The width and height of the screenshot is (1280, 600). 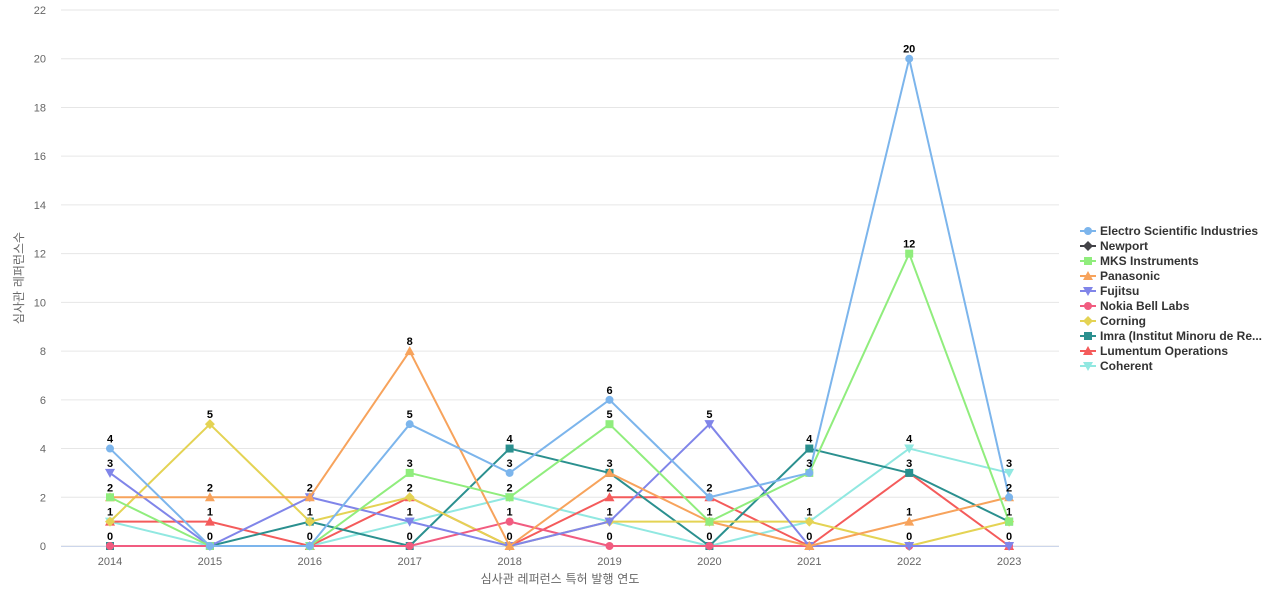 I want to click on legend-item: Newport, so click(x=1114, y=246).